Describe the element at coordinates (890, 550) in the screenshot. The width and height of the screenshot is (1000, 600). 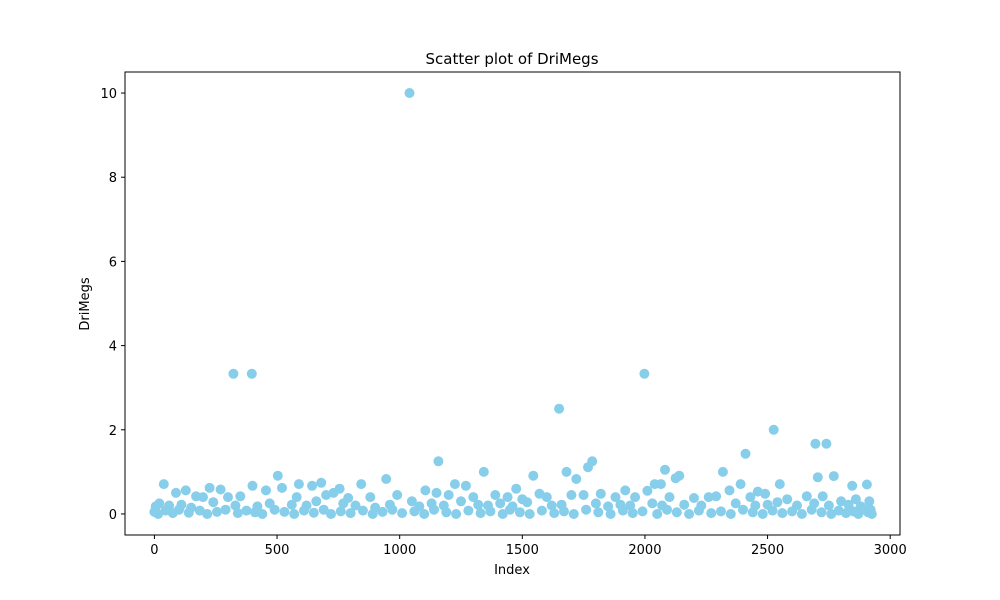
I see `x-tick-label: 3000` at that location.